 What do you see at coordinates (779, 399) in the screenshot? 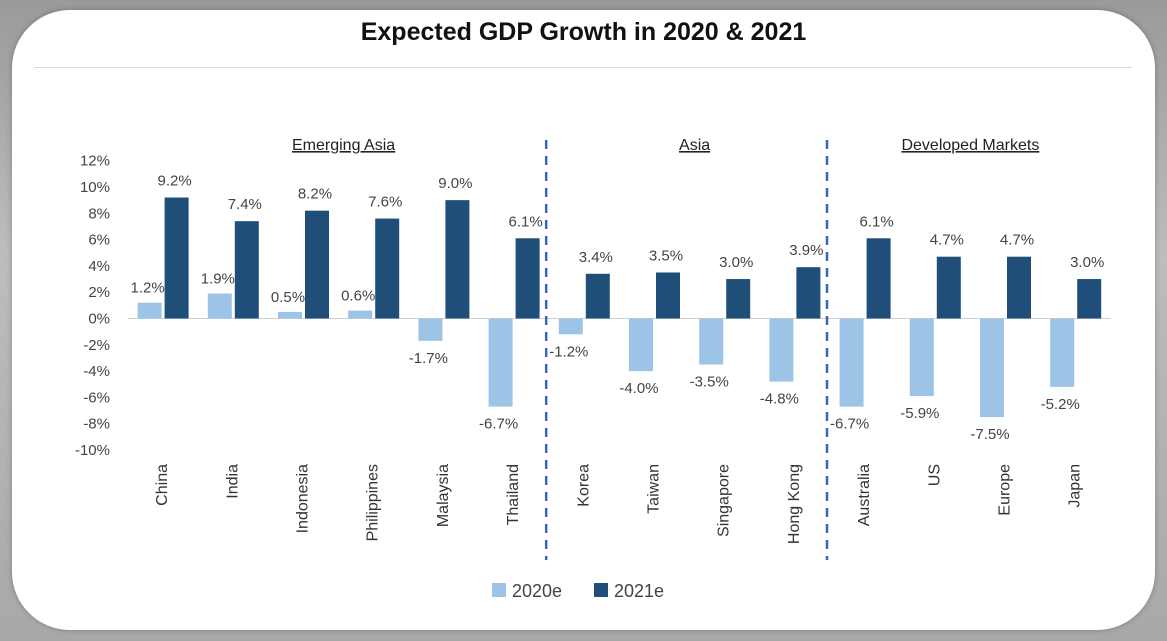
I see `data-label-2020e: -4.8%` at bounding box center [779, 399].